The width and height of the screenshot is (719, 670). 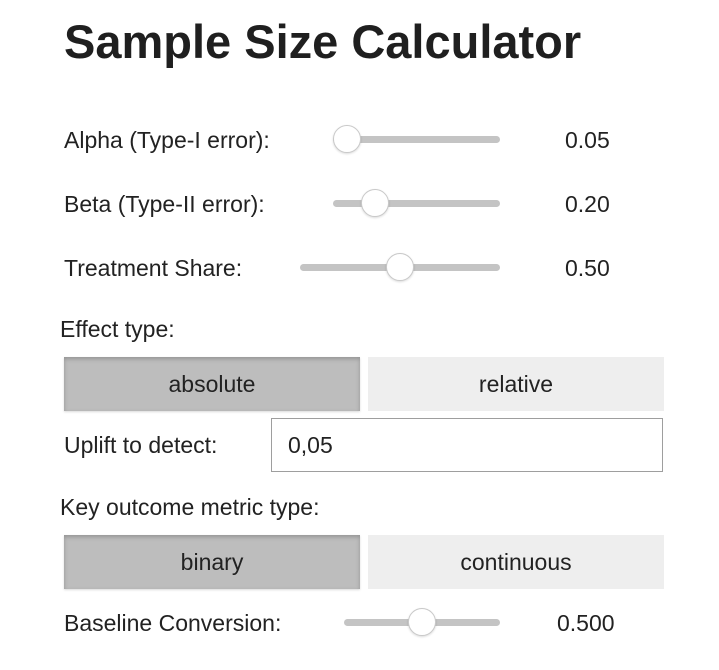 I want to click on effect-type-absolute-button: absolute, so click(x=212, y=384).